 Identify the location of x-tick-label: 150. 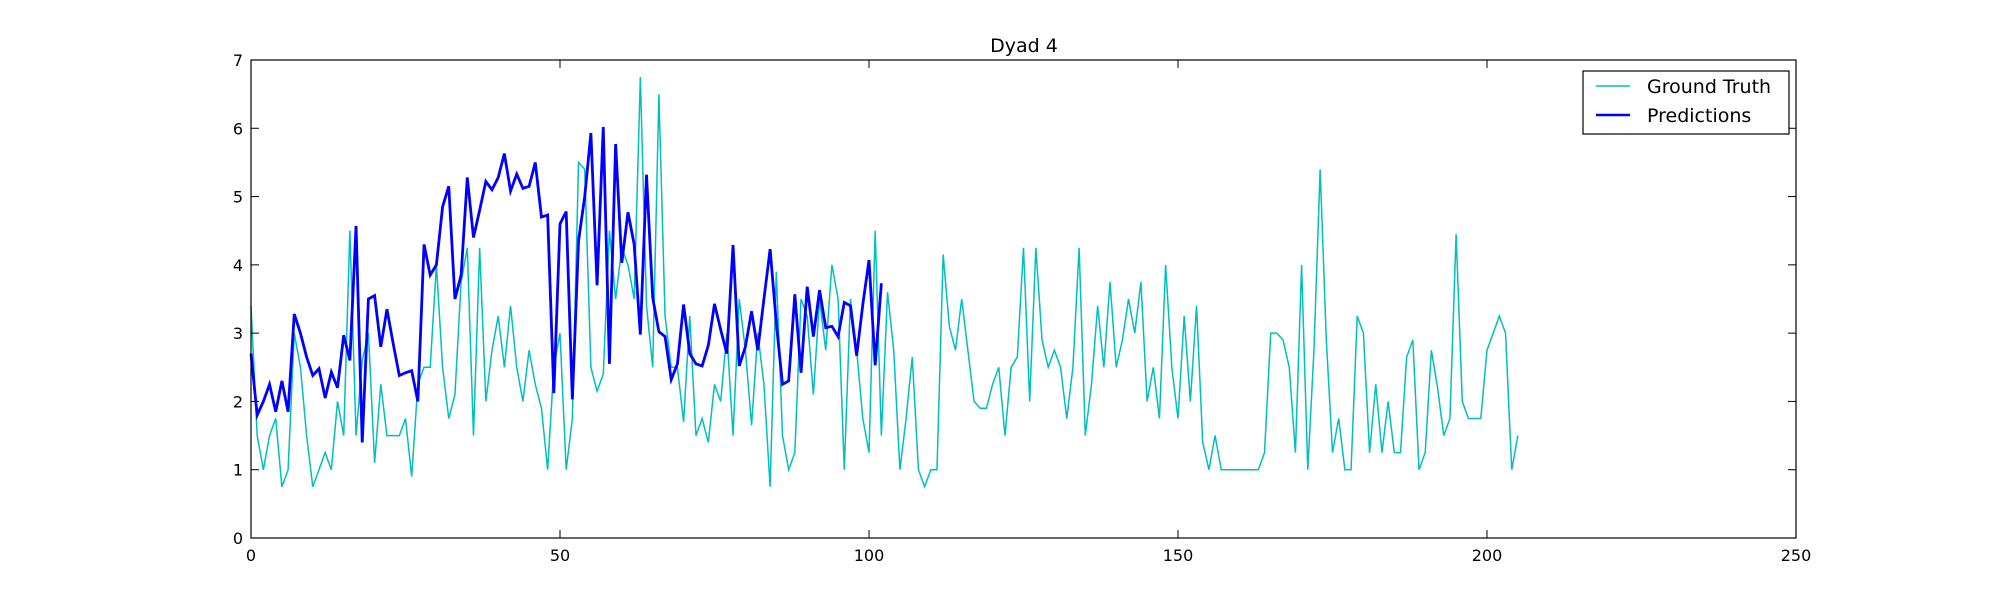
(1178, 555).